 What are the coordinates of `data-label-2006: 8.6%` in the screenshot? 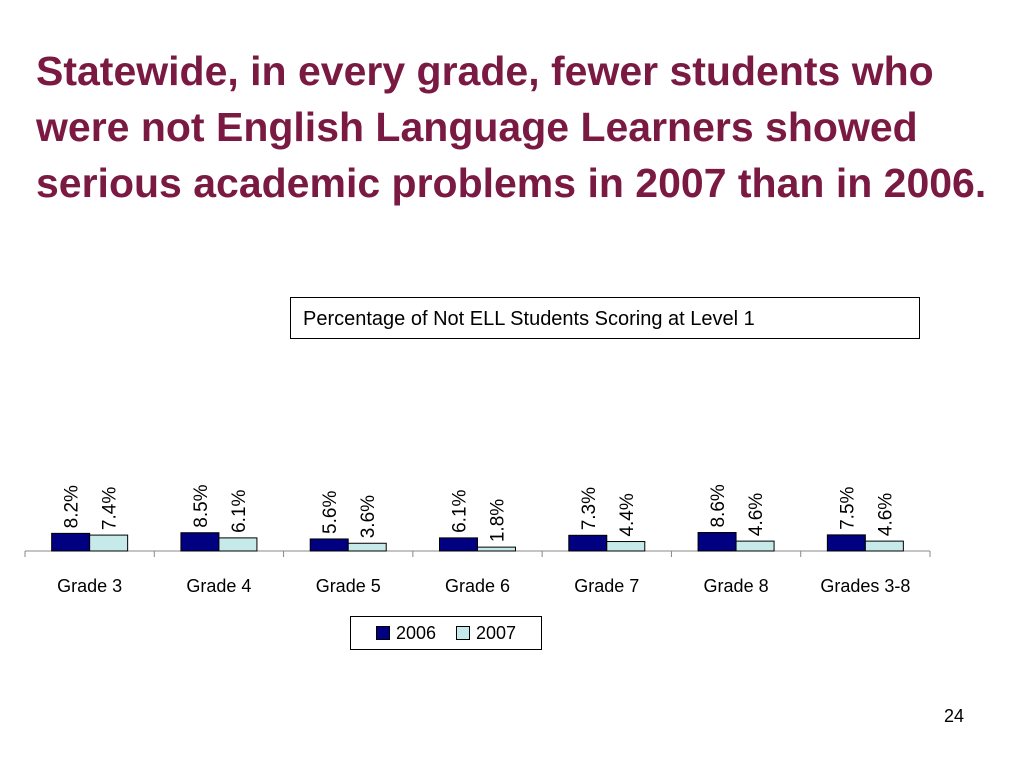 It's located at (718, 505).